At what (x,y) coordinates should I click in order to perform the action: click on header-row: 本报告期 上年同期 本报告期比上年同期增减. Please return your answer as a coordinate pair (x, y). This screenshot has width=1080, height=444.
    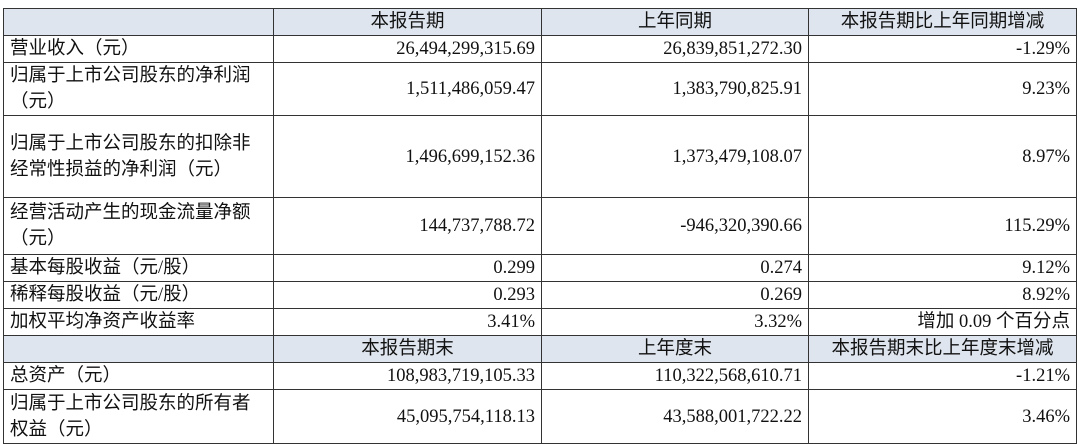
    Looking at the image, I should click on (540, 22).